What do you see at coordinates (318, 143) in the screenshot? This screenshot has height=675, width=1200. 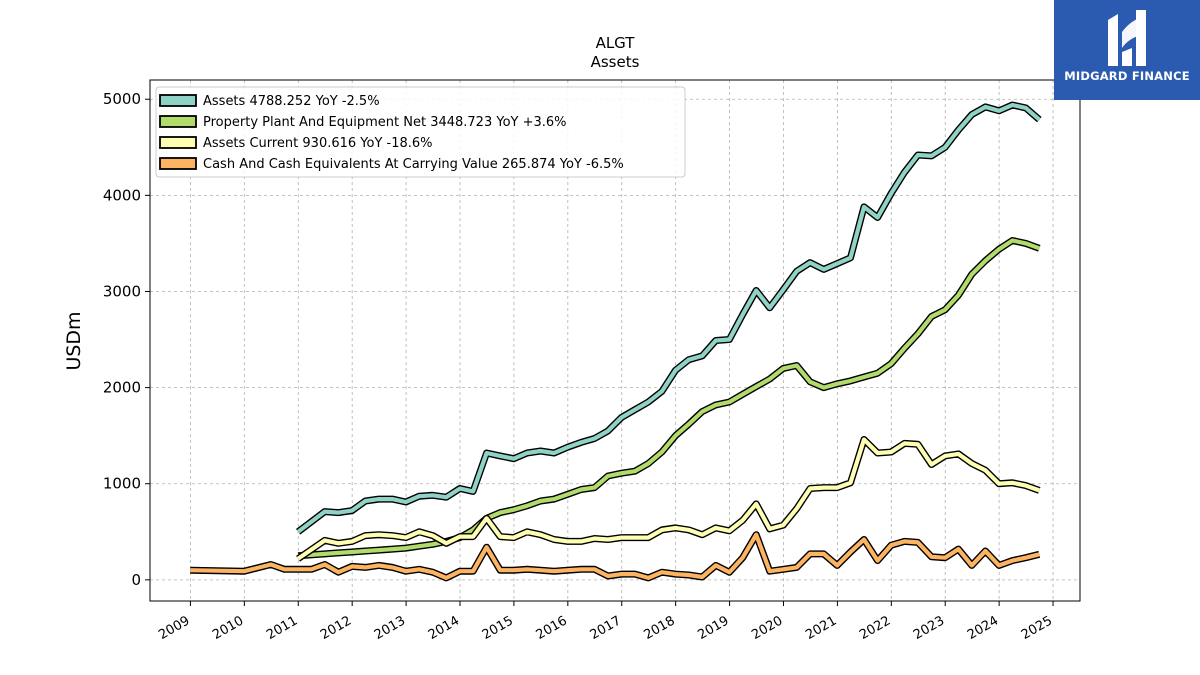 I see `legend-entry: Assets Current 930.616 YoY -18.6%` at bounding box center [318, 143].